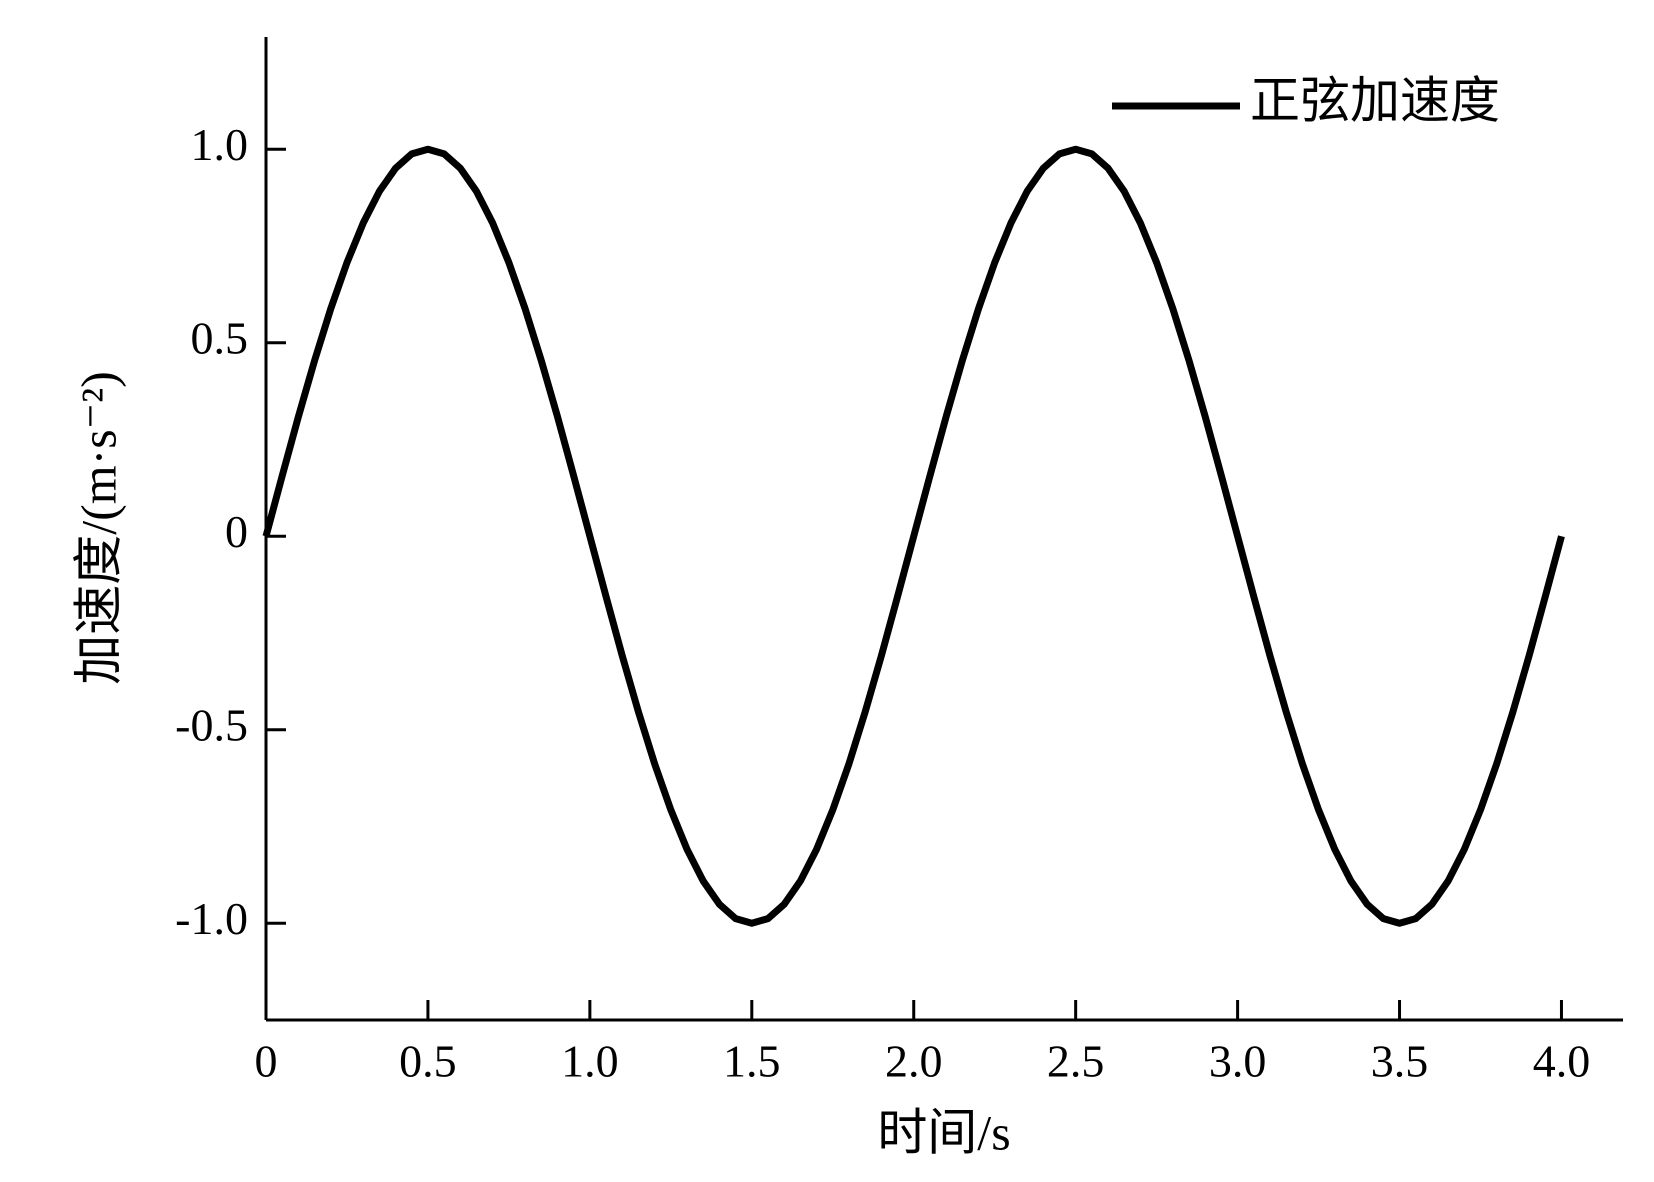 The image size is (1654, 1182). I want to click on y-tick-label: 0, so click(236, 531).